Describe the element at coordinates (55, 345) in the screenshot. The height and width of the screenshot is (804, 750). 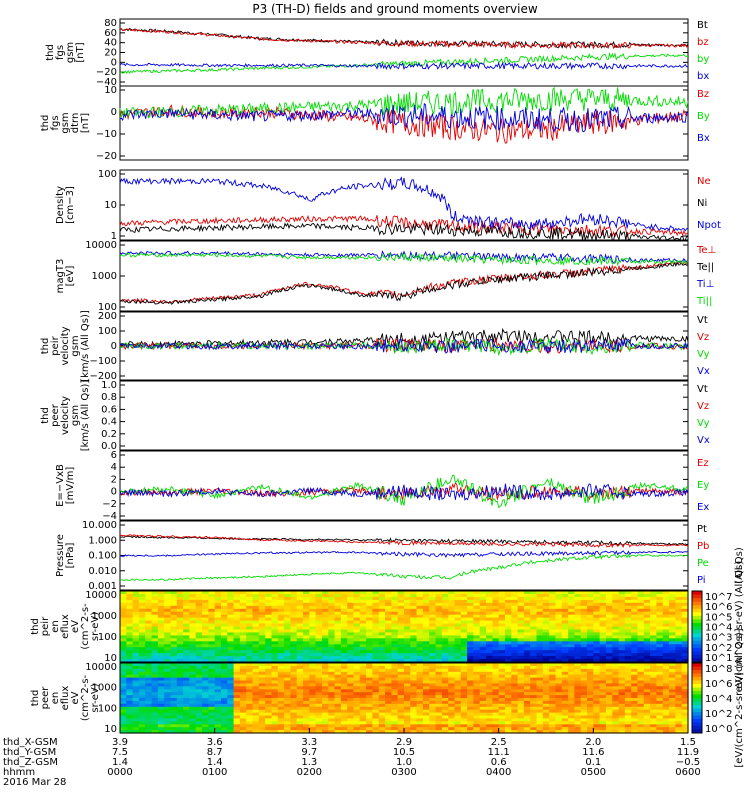
I see `y-axis-label-line: peir` at that location.